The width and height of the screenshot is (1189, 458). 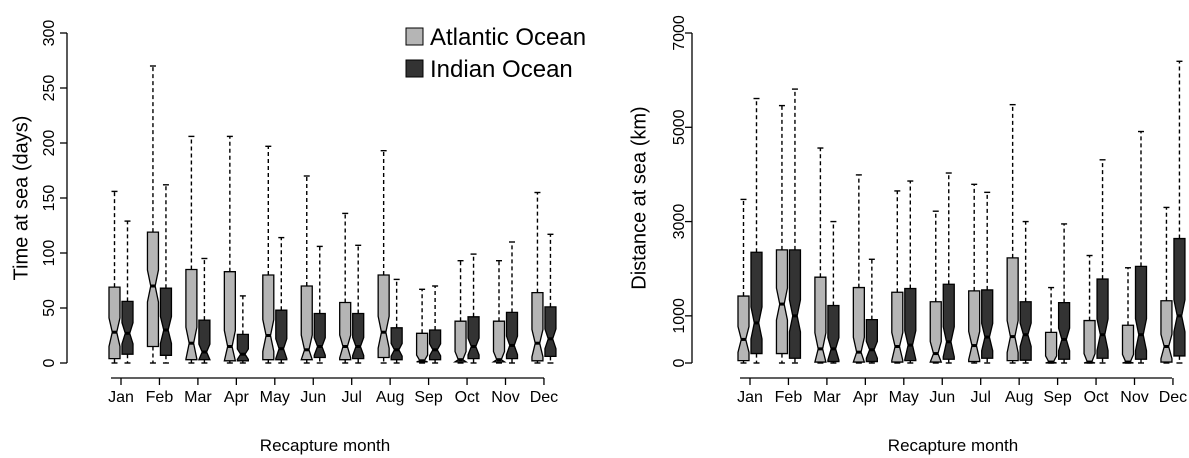 I want to click on indian-legend-swatch, so click(x=414, y=68).